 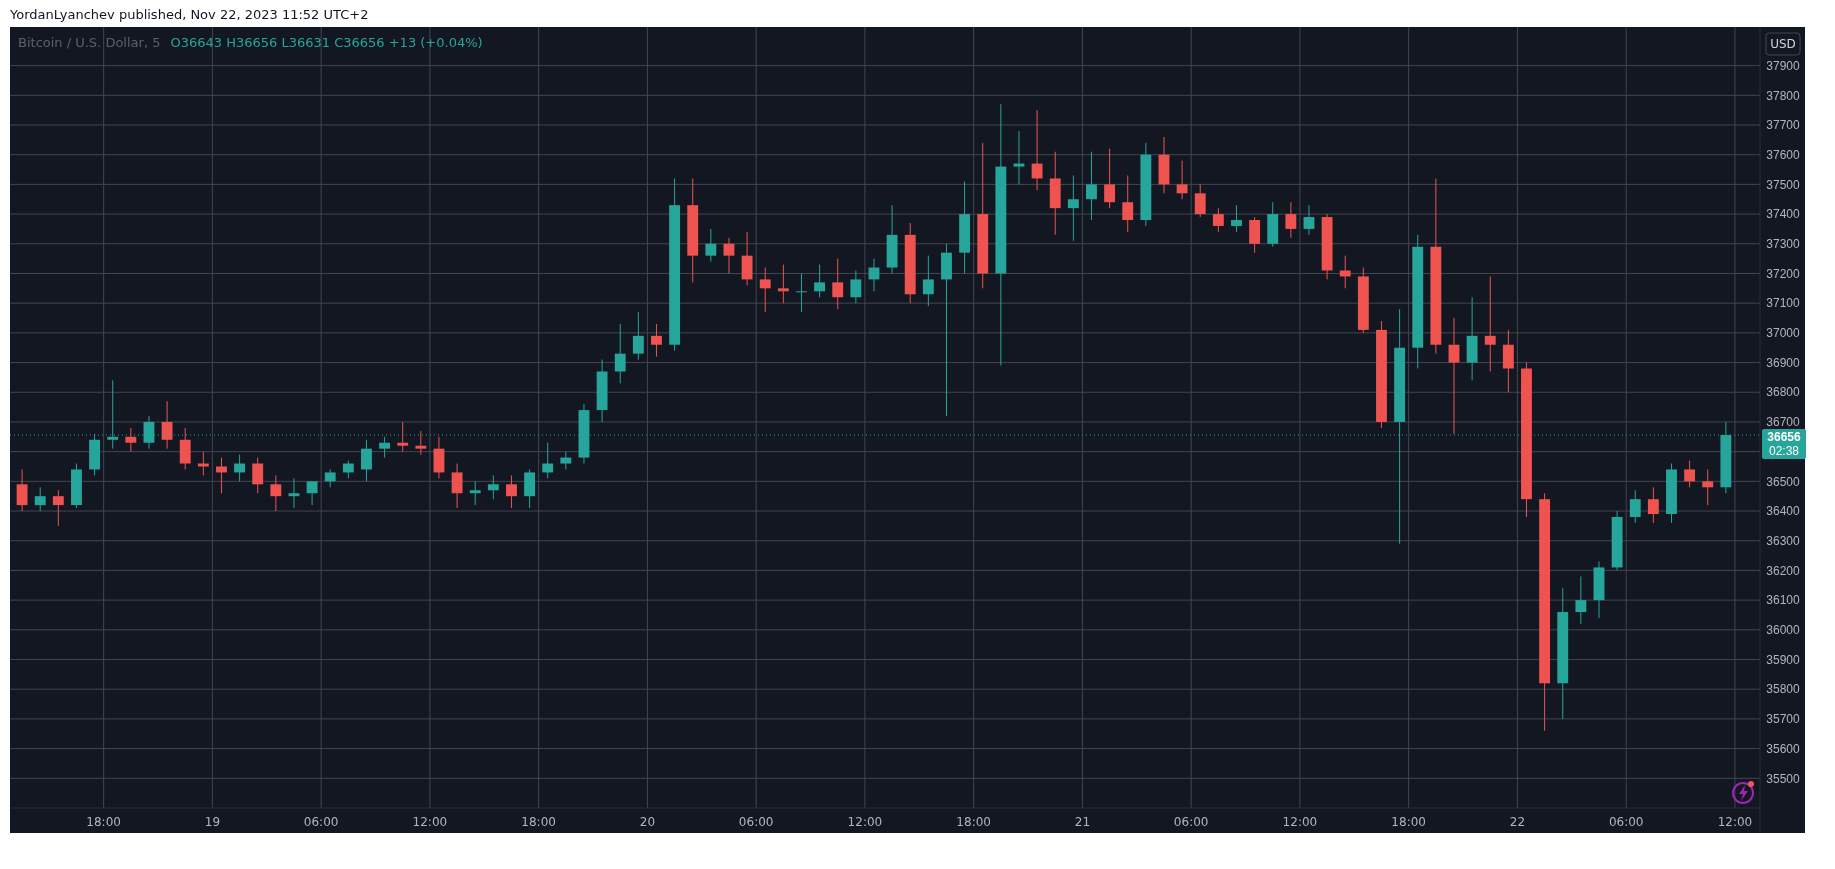 What do you see at coordinates (1783, 570) in the screenshot?
I see `y-tick-label: 36200` at bounding box center [1783, 570].